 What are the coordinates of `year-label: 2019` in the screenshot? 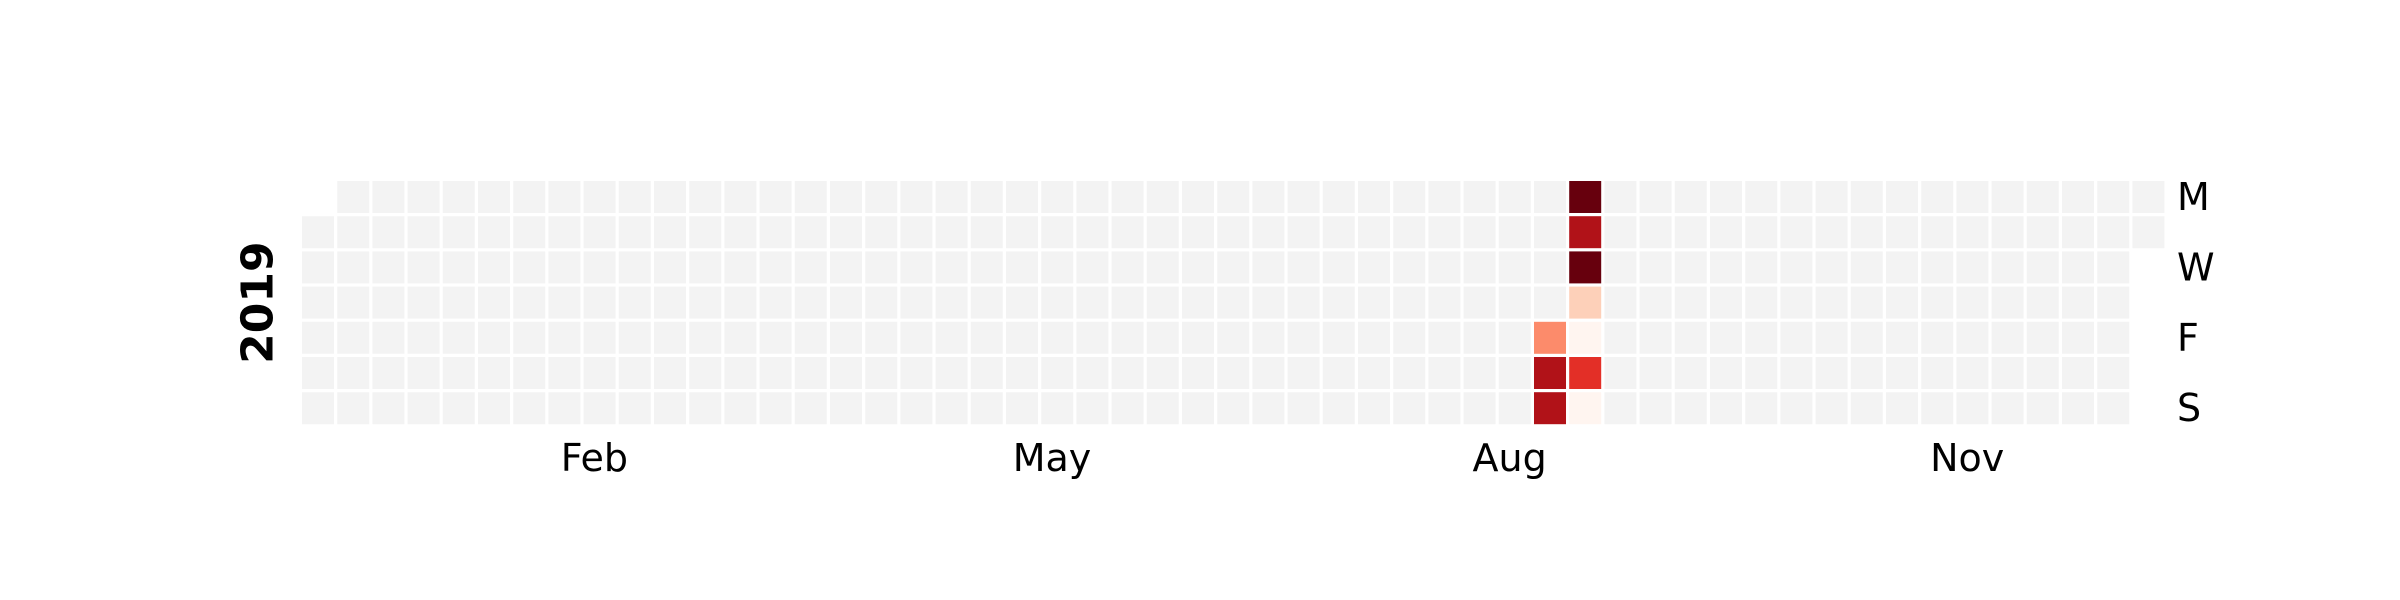 It's located at (258, 302).